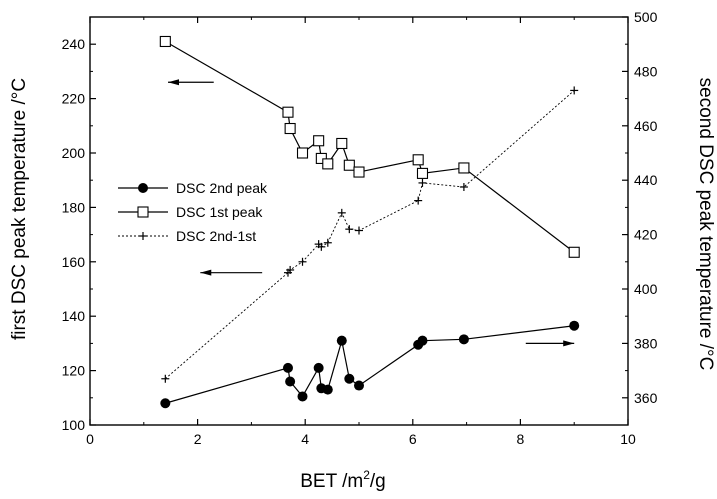 Image resolution: width=717 pixels, height=499 pixels. What do you see at coordinates (74, 425) in the screenshot?
I see `y-left-tick-label: 100` at bounding box center [74, 425].